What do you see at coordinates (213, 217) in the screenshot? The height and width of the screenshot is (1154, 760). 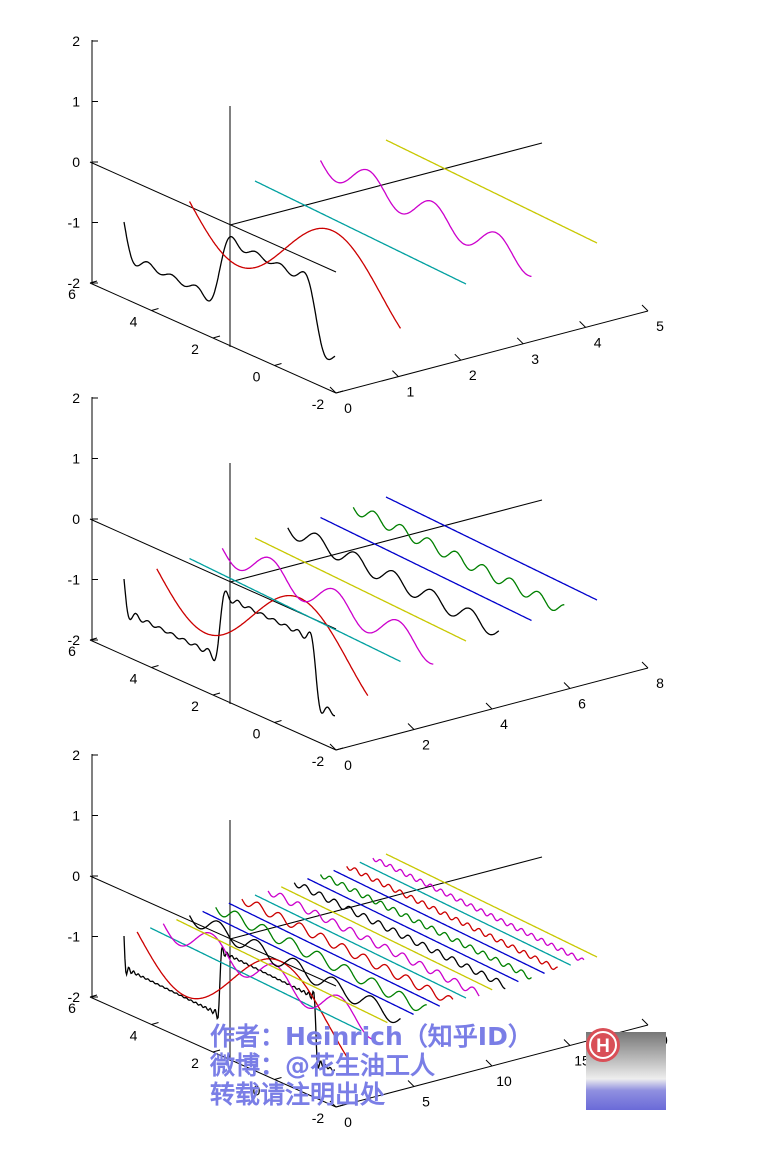 I see `time-axis-line` at bounding box center [213, 217].